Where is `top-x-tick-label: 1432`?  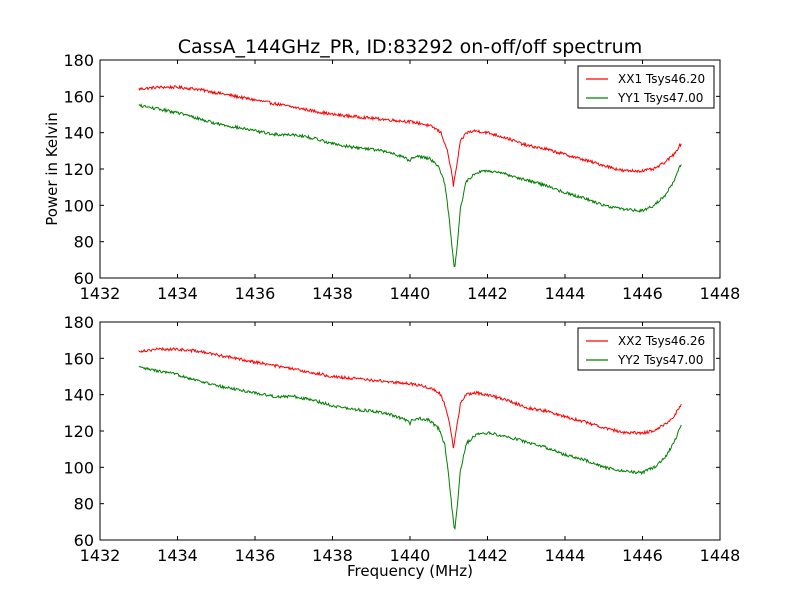 top-x-tick-label: 1432 is located at coordinates (100, 293).